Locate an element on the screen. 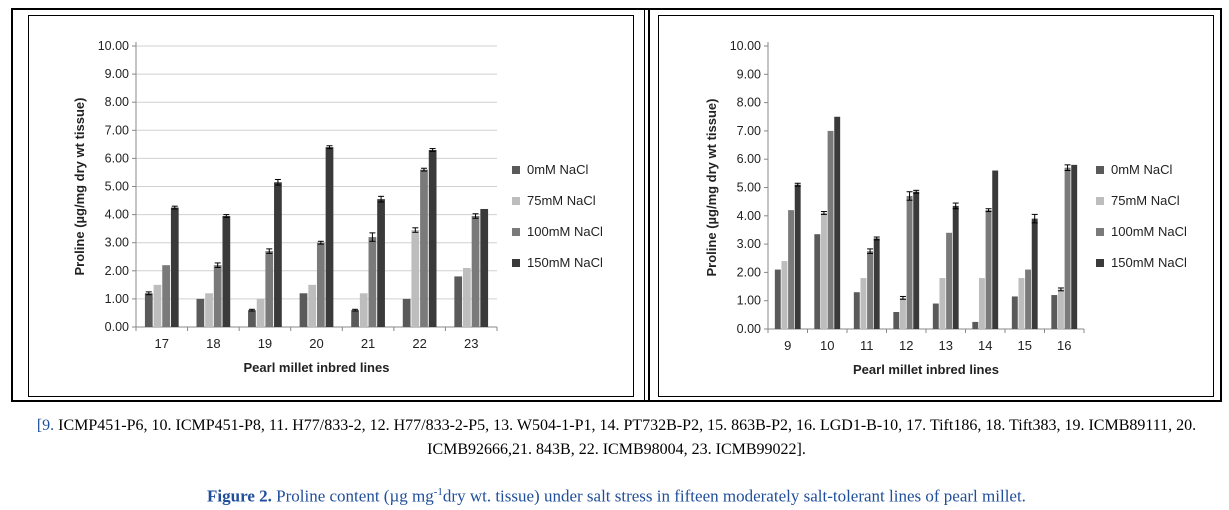  x-tick-label: 23 is located at coordinates (471, 343).